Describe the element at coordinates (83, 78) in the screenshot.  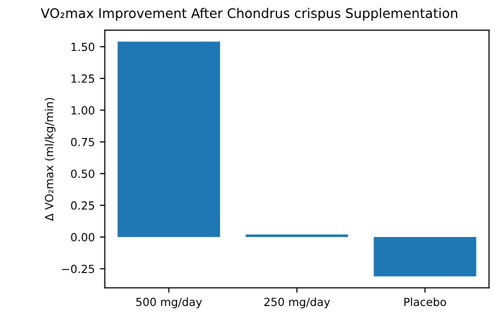
I see `y-tick-label: 1.25` at that location.